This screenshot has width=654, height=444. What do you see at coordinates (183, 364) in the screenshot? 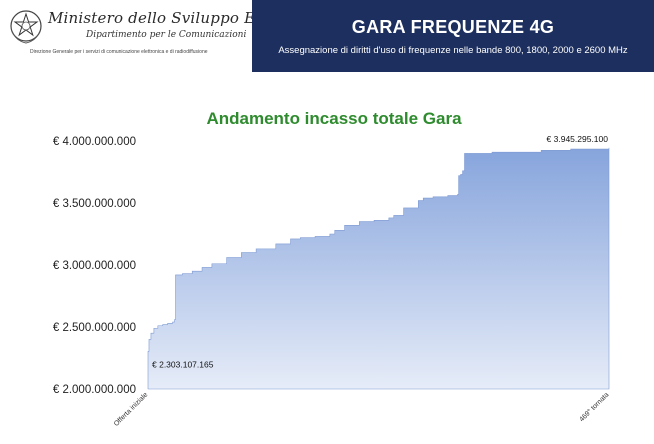
I see `data-label: € 2.303.107.165` at bounding box center [183, 364].